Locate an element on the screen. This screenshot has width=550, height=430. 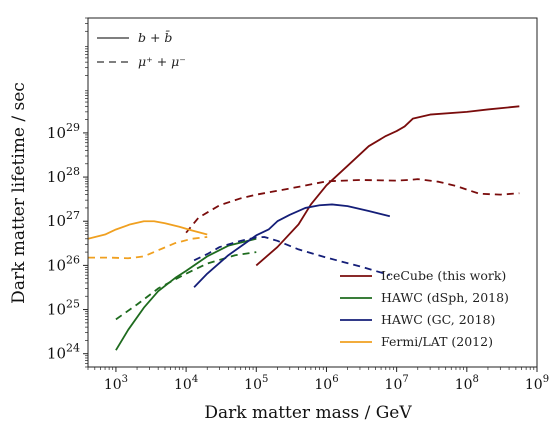
legend-entry-hawc-gc-2018: HAWC (GC, 2018) is located at coordinates (438, 319).